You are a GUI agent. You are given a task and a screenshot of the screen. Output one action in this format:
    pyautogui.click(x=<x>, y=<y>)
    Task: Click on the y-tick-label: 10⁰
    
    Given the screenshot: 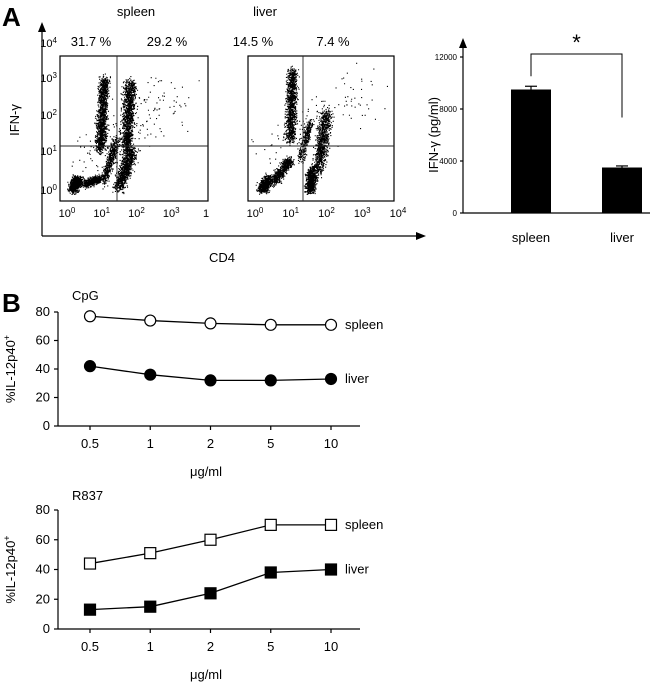 What is the action you would take?
    pyautogui.click(x=48, y=190)
    